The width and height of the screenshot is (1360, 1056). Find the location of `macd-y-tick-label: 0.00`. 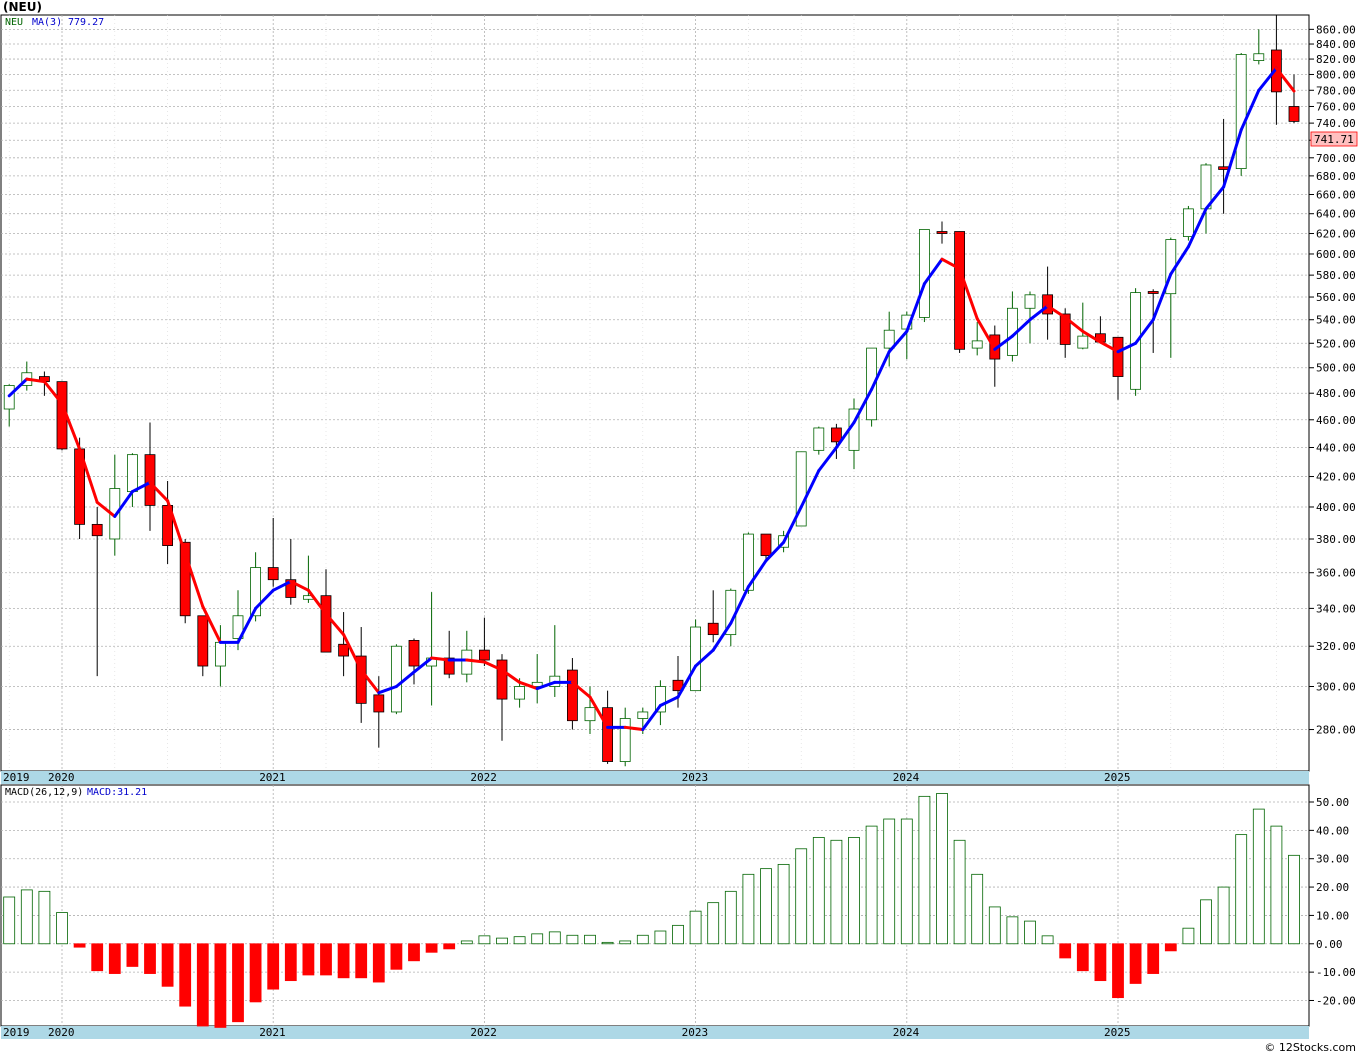

macd-y-tick-label: 0.00 is located at coordinates (1329, 944).